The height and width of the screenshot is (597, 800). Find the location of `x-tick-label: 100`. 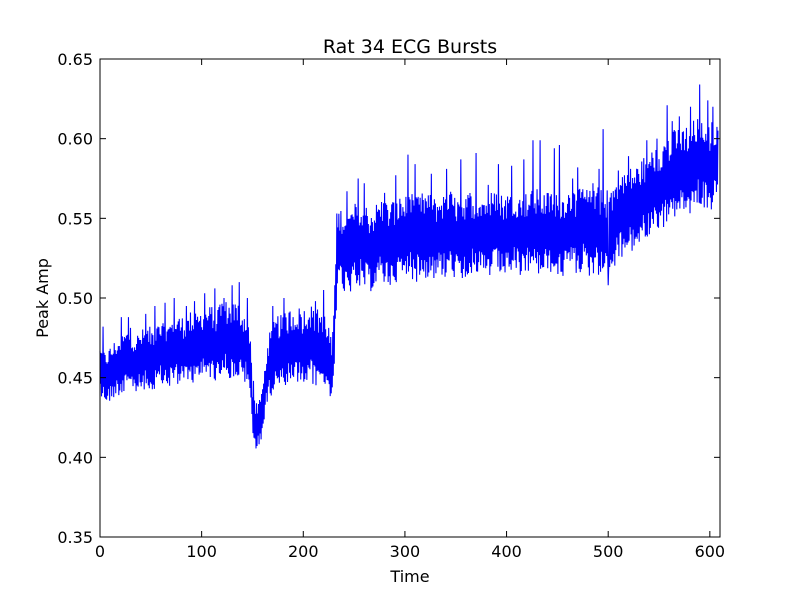

x-tick-label: 100 is located at coordinates (201, 551).